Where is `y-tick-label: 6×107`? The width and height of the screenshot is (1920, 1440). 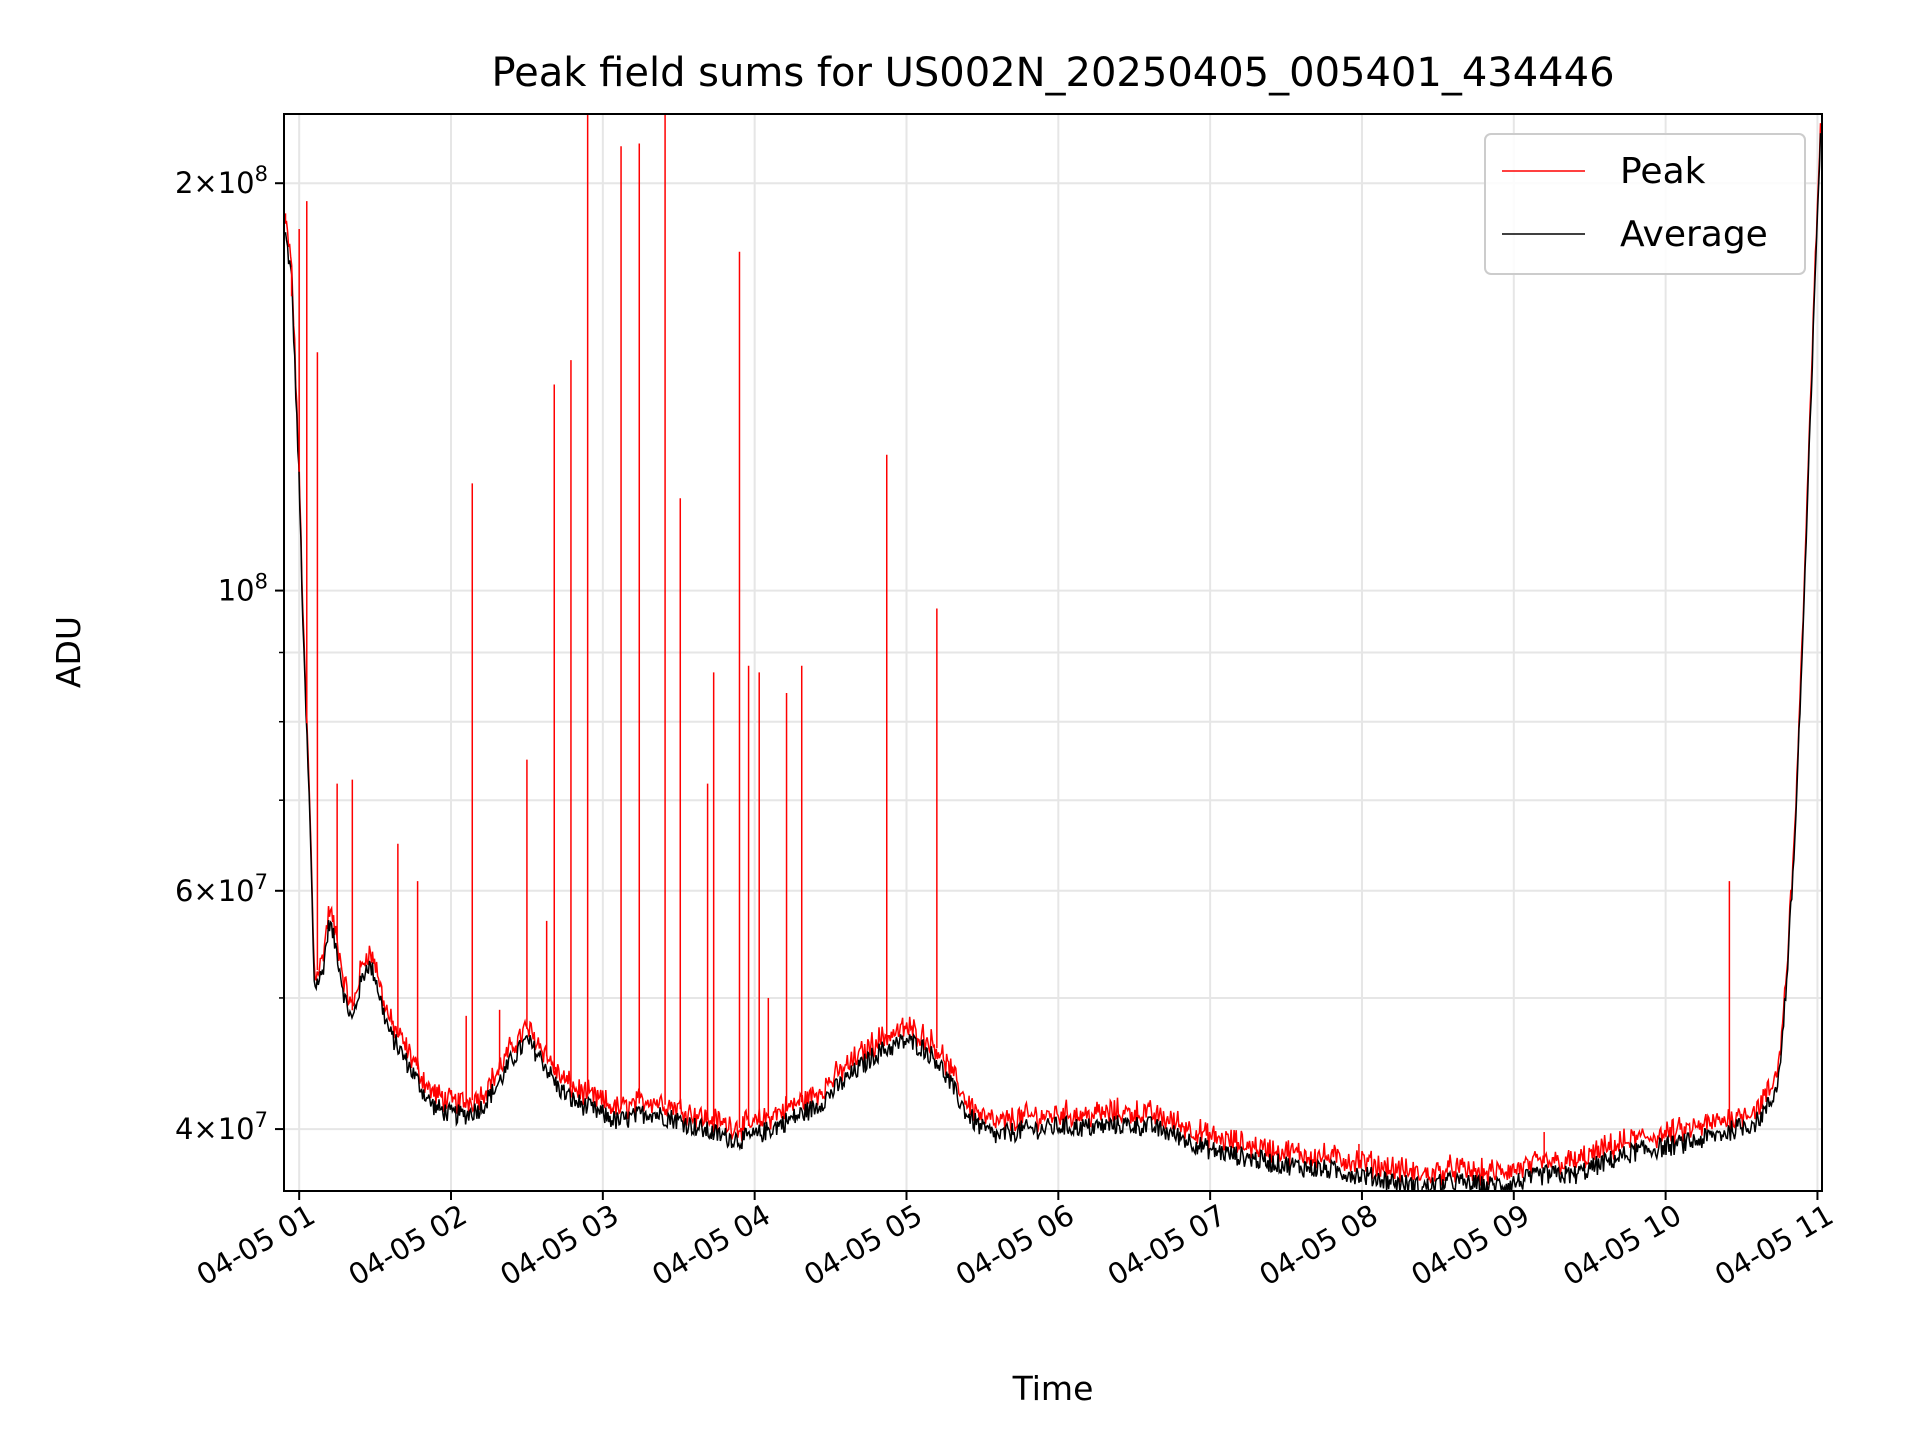
y-tick-label: 6×107 is located at coordinates (221, 889).